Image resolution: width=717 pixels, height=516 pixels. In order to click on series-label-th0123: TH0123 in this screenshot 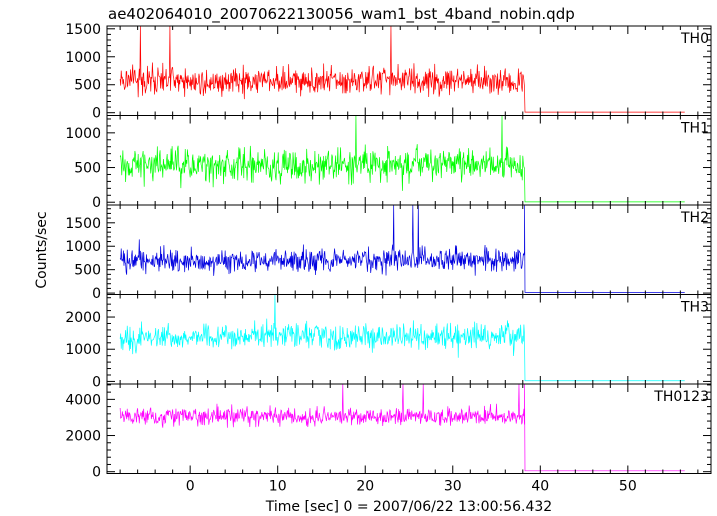, I will do `click(681, 397)`.